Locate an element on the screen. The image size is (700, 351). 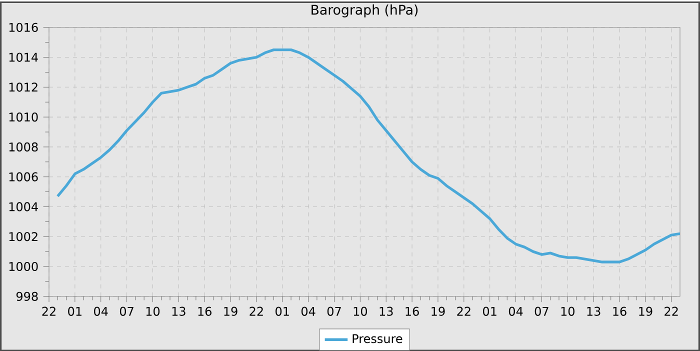
y-tick-label: 1010 is located at coordinates (23, 117).